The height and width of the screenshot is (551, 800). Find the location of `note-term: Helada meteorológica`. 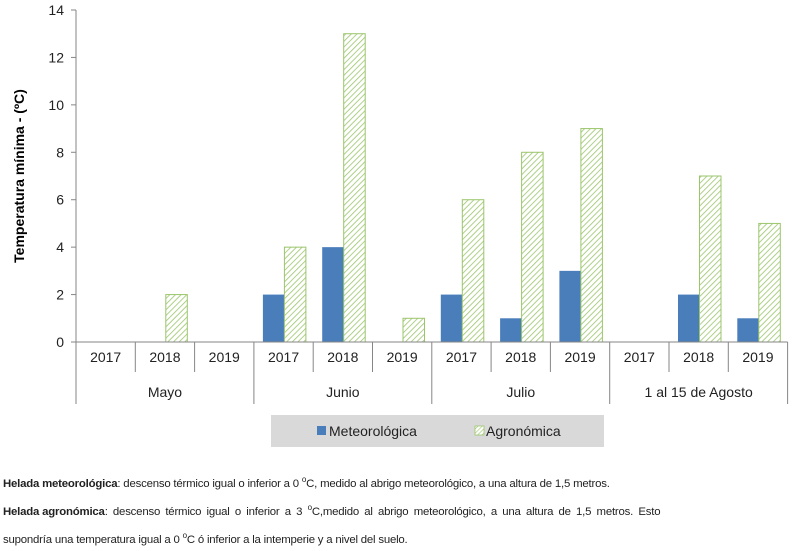

note-term: Helada meteorológica is located at coordinates (60, 483).